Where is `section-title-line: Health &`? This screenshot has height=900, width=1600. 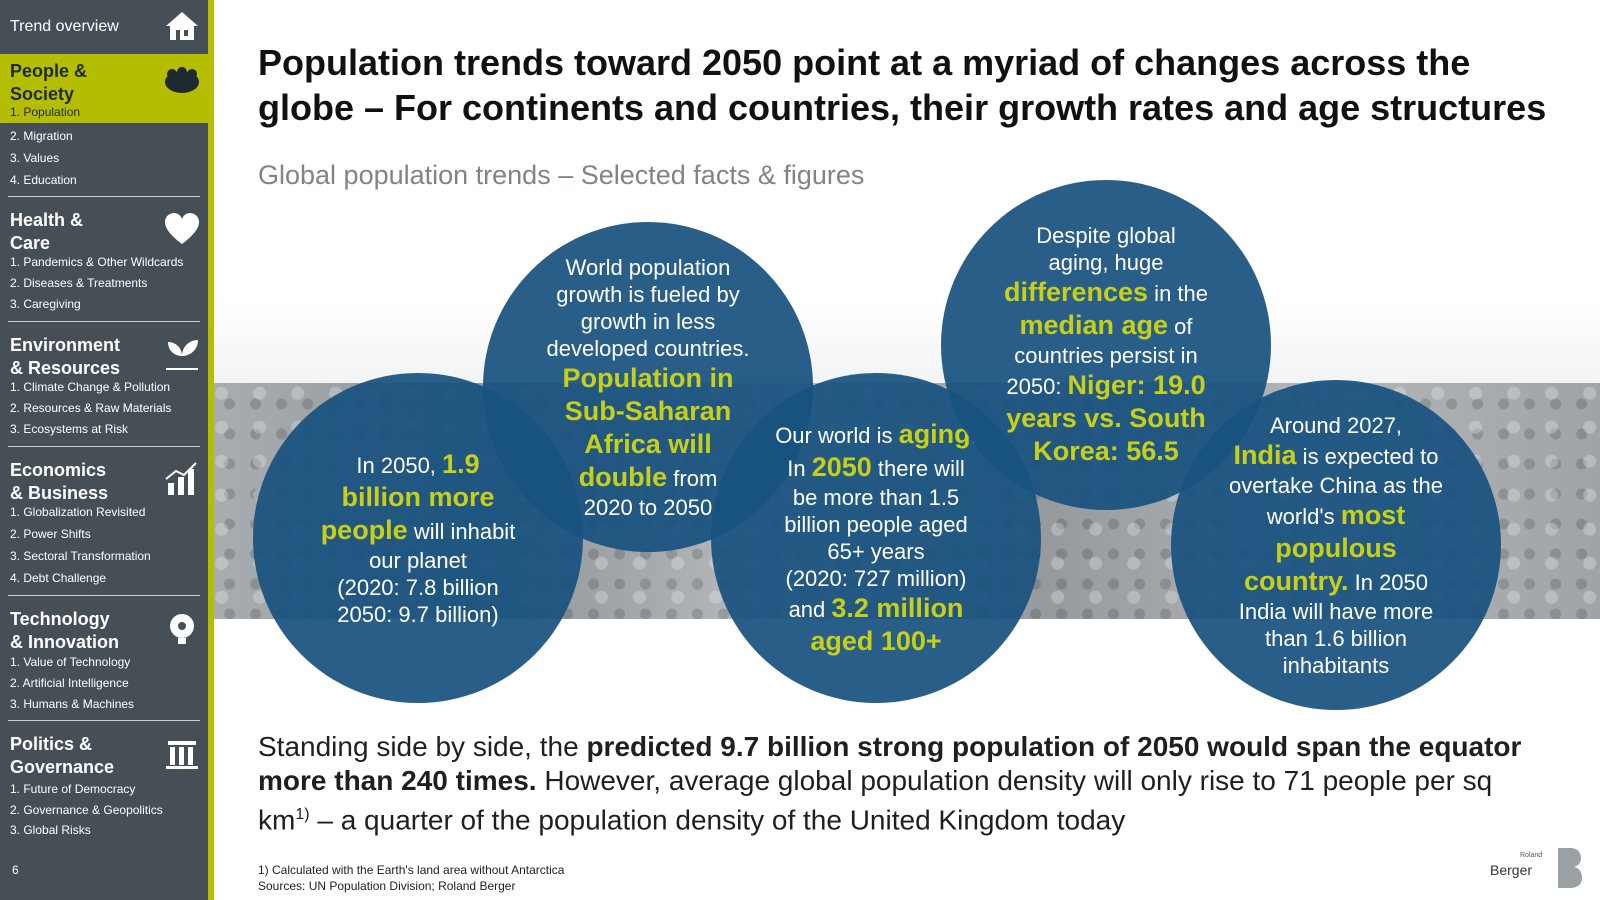 section-title-line: Health & is located at coordinates (47, 220).